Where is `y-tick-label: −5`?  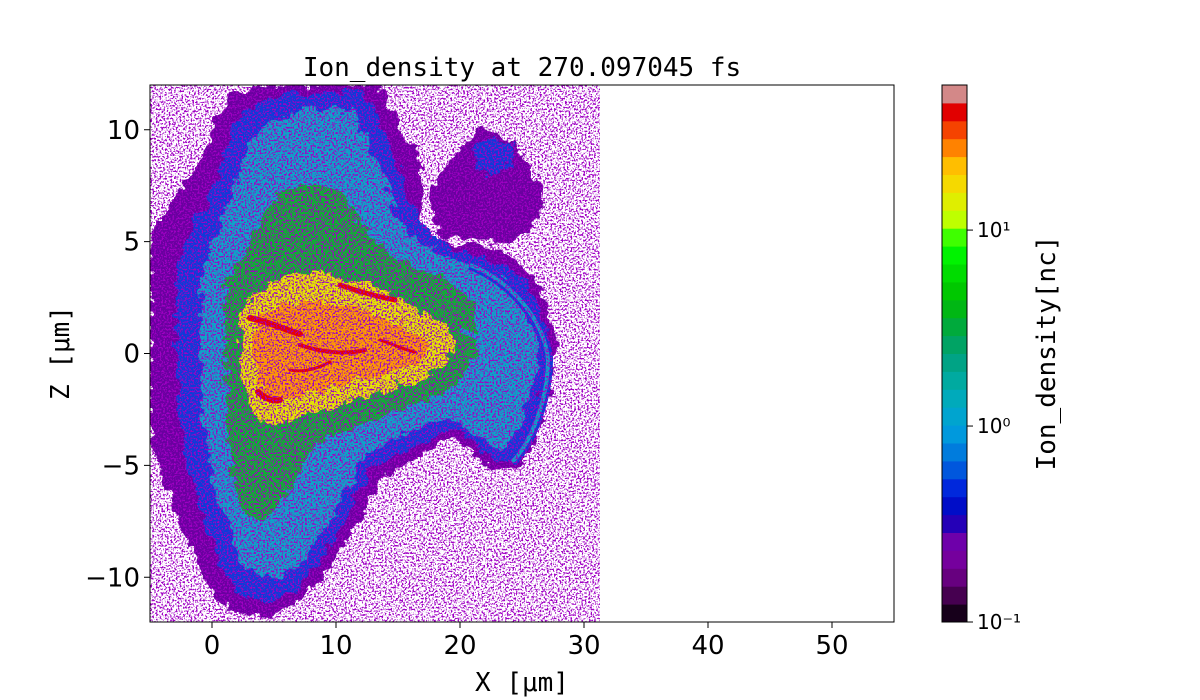 y-tick-label: −5 is located at coordinates (121, 466).